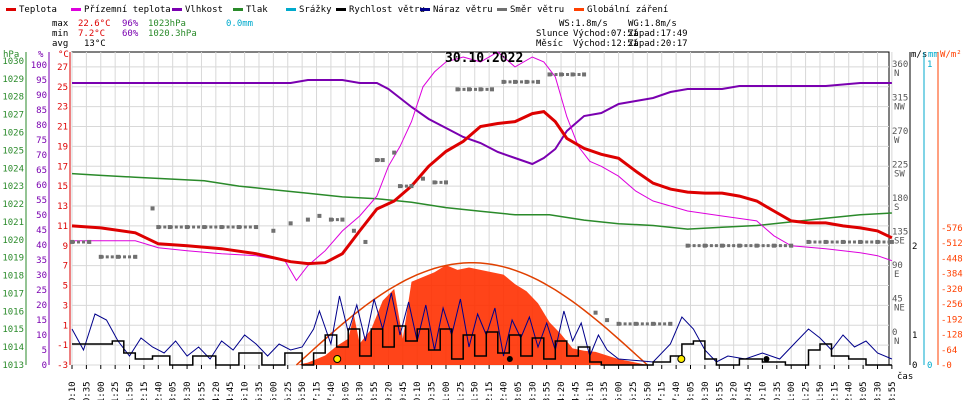  Describe the element at coordinates (864, 390) in the screenshot. I see `x-tick-label: 23:05` at that location.